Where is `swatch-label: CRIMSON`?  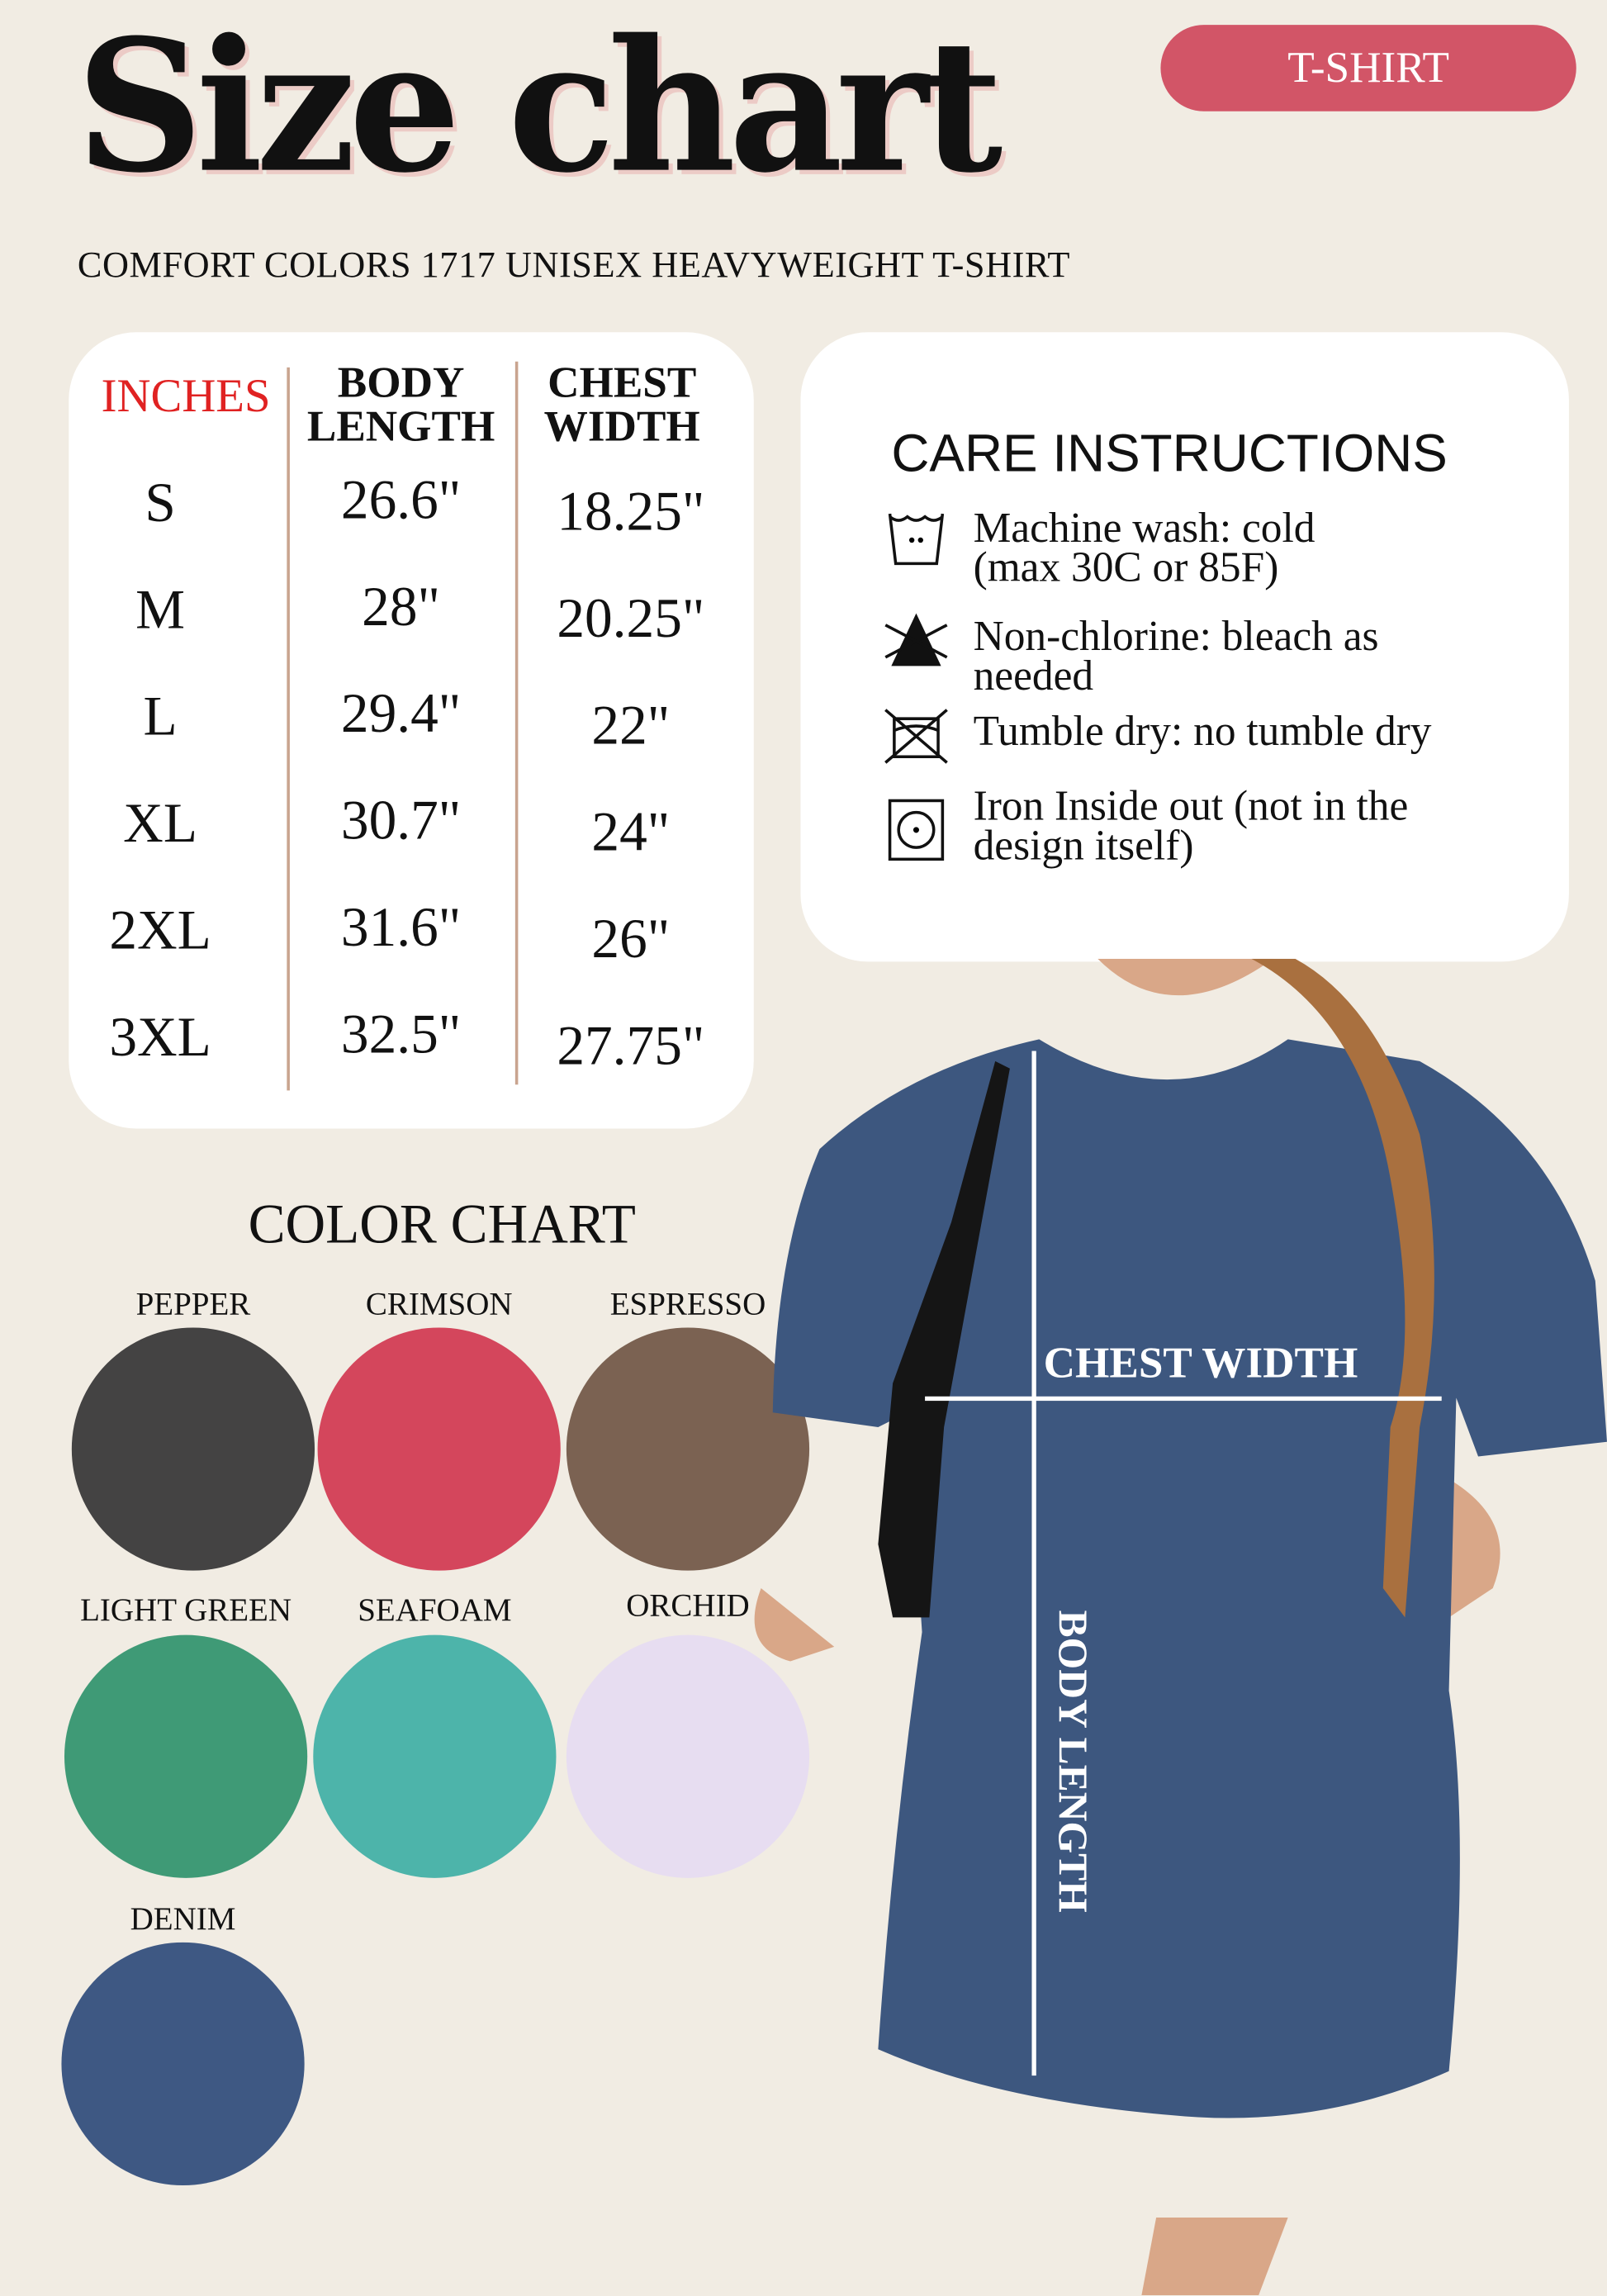
swatch-label: CRIMSON is located at coordinates (439, 1303).